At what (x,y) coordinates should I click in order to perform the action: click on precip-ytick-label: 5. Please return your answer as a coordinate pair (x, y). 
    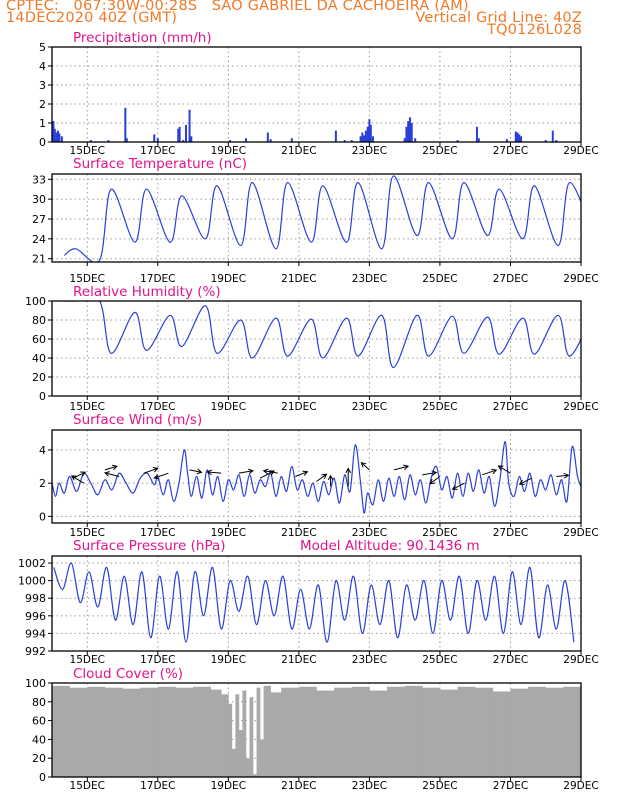
    Looking at the image, I should click on (42, 47).